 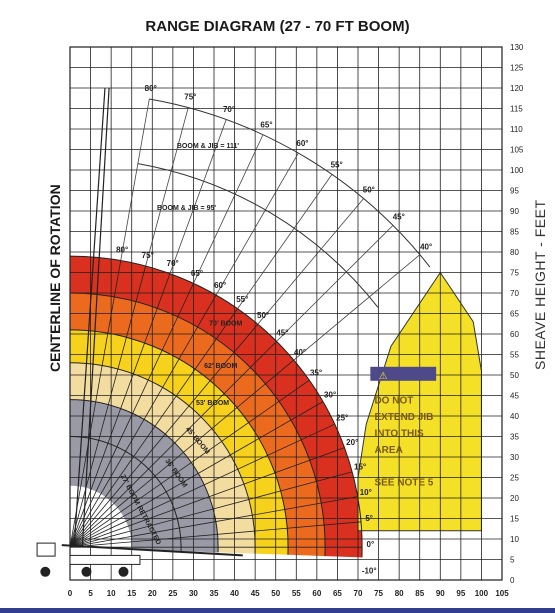 What do you see at coordinates (514, 273) in the screenshot?
I see `y-tick-label: 75` at bounding box center [514, 273].